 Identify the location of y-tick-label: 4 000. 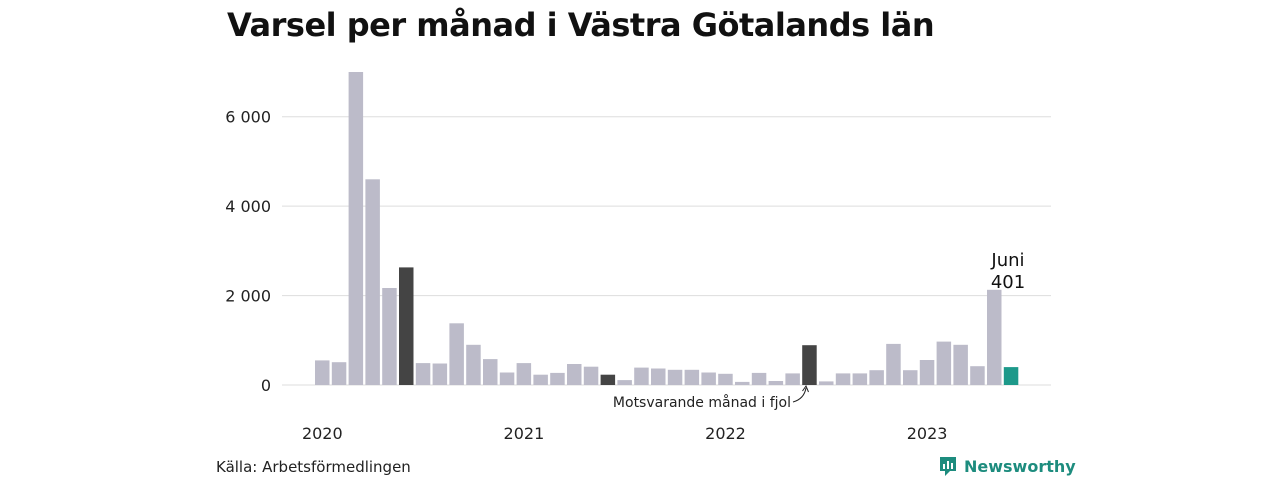
(248, 206).